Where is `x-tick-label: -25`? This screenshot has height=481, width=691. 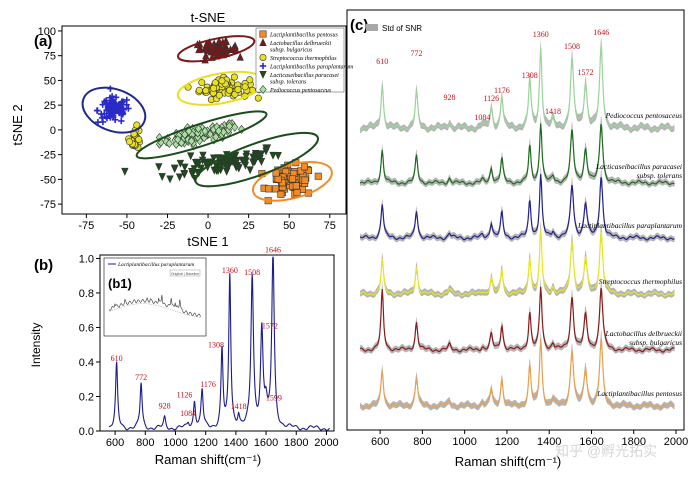
x-tick-label: -25 is located at coordinates (168, 226).